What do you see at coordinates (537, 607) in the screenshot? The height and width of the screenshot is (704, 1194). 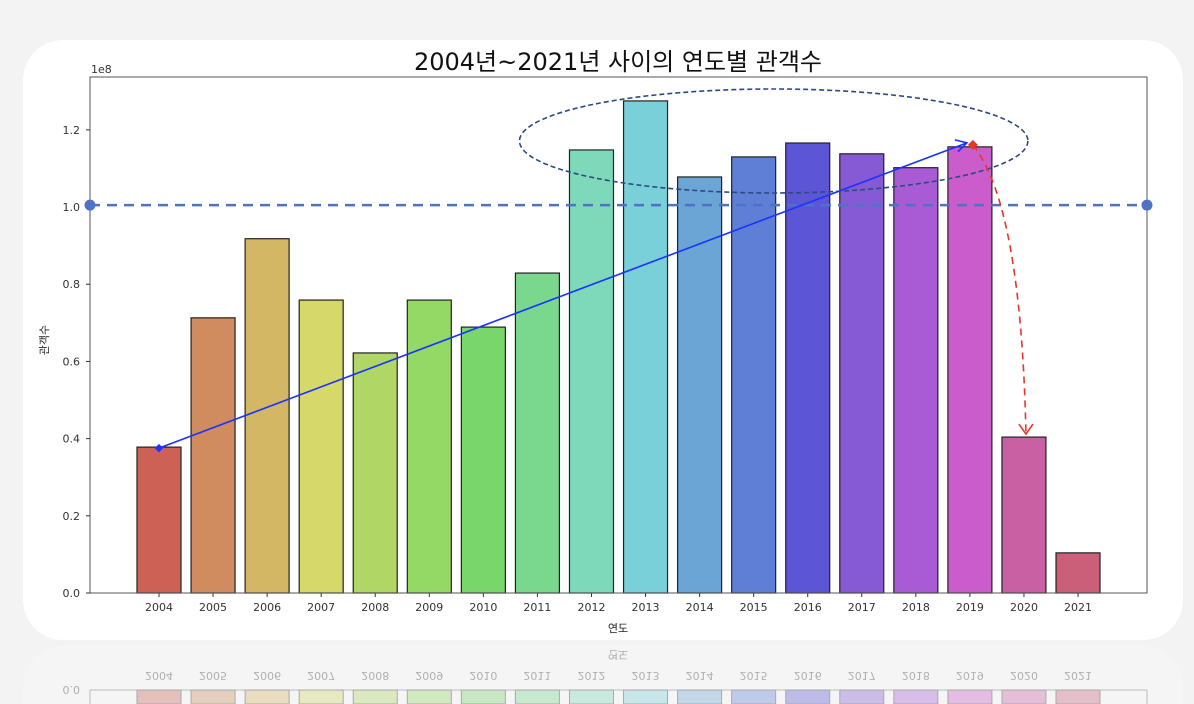 I see `x-tick-label: 2011` at bounding box center [537, 607].